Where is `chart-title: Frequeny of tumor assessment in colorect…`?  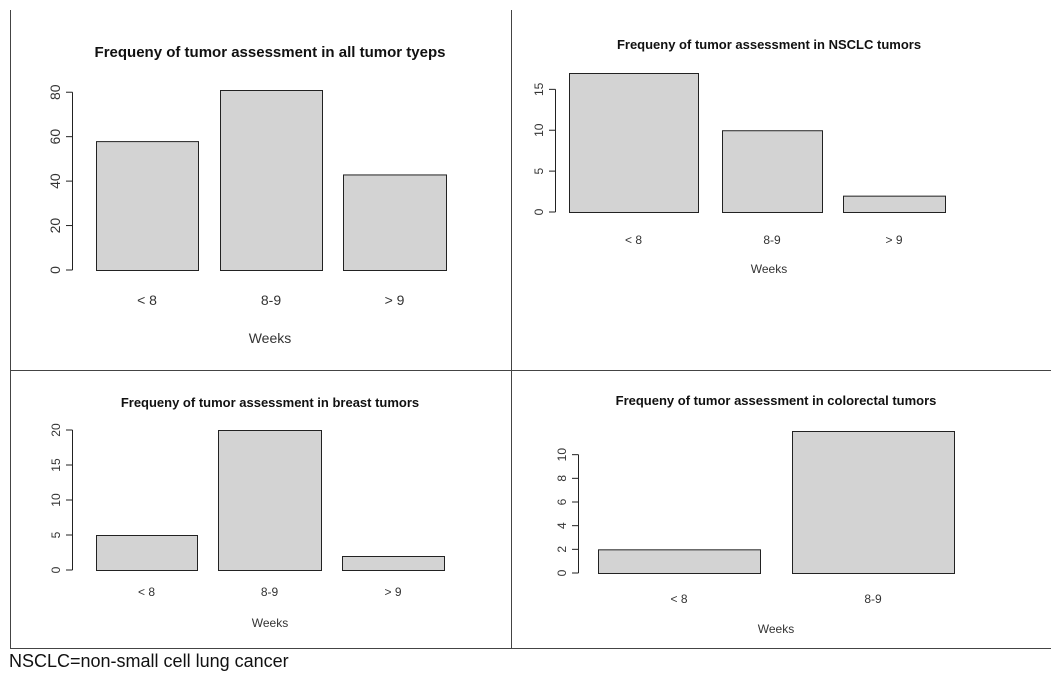
chart-title: Frequeny of tumor assessment in colorect… is located at coordinates (776, 400).